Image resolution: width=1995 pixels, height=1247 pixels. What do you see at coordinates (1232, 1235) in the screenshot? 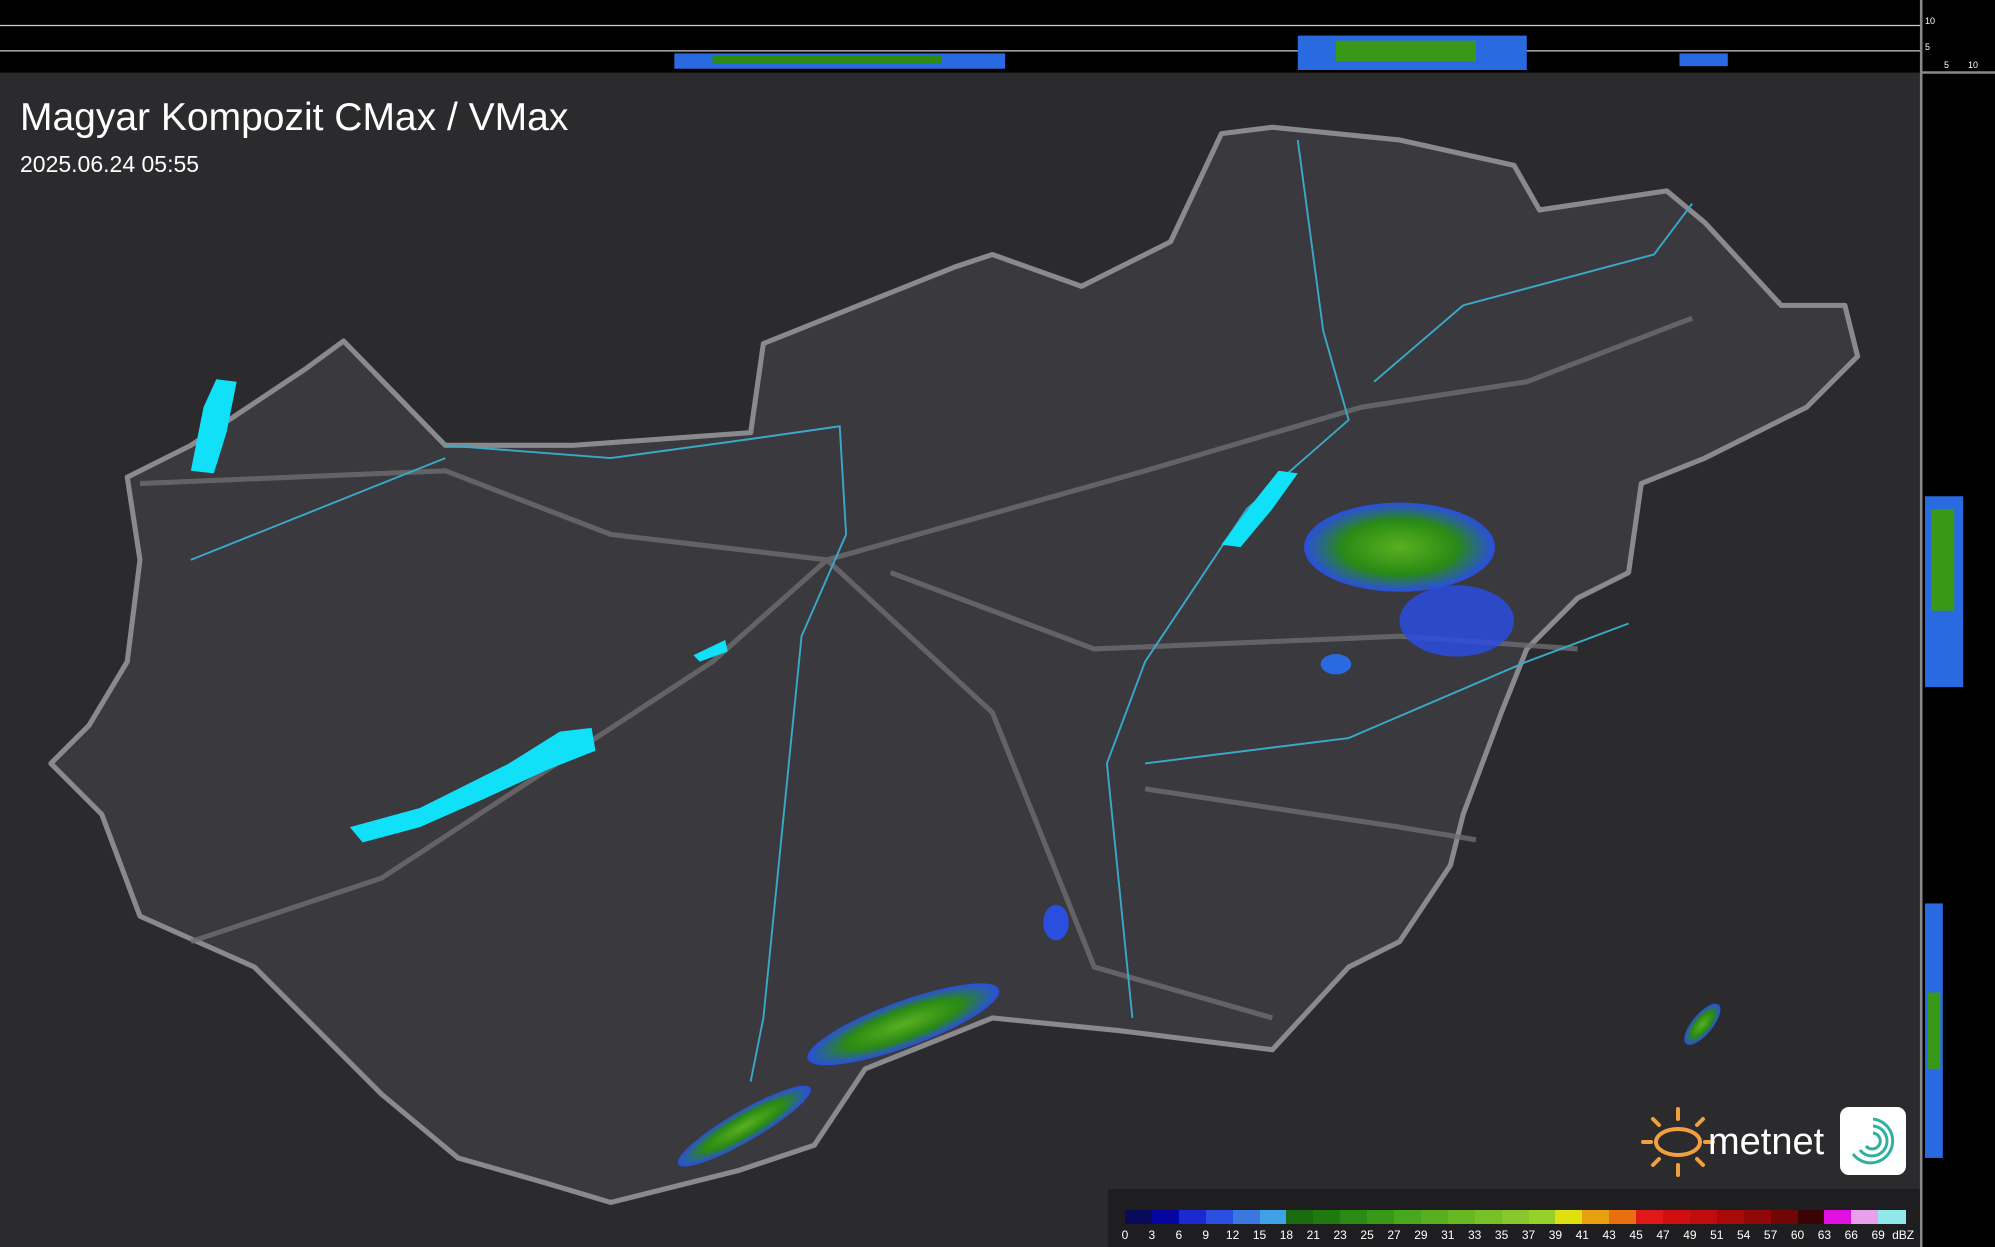
I see `legend-label: 12` at bounding box center [1232, 1235].